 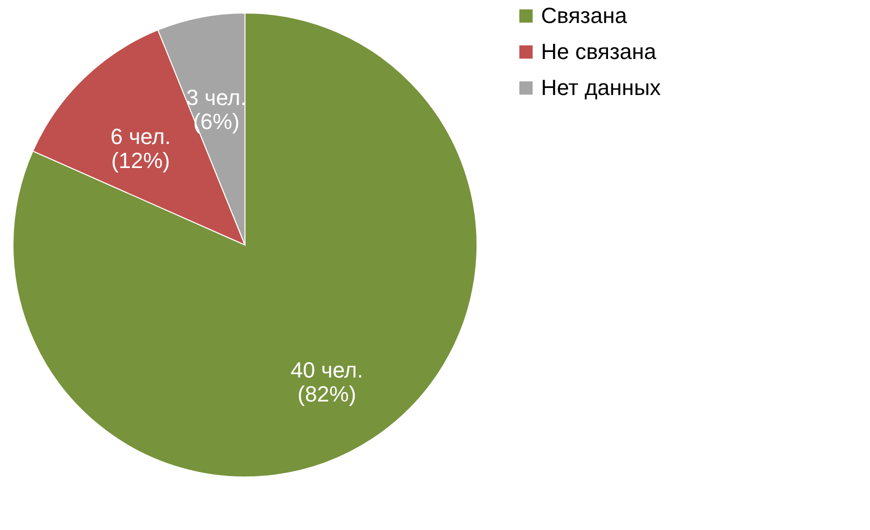 I want to click on data-label: 6 чел. (12%), so click(x=140, y=149).